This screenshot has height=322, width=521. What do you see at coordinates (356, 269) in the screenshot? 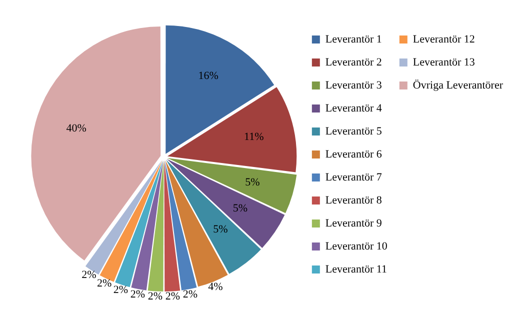
I see `legend-label: Leverantör 11` at bounding box center [356, 269].